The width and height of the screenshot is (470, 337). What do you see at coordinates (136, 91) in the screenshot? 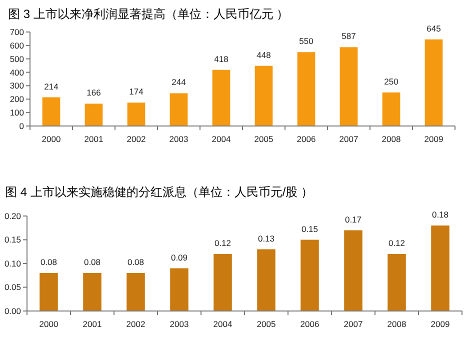
I see `data-label: 174` at bounding box center [136, 91].